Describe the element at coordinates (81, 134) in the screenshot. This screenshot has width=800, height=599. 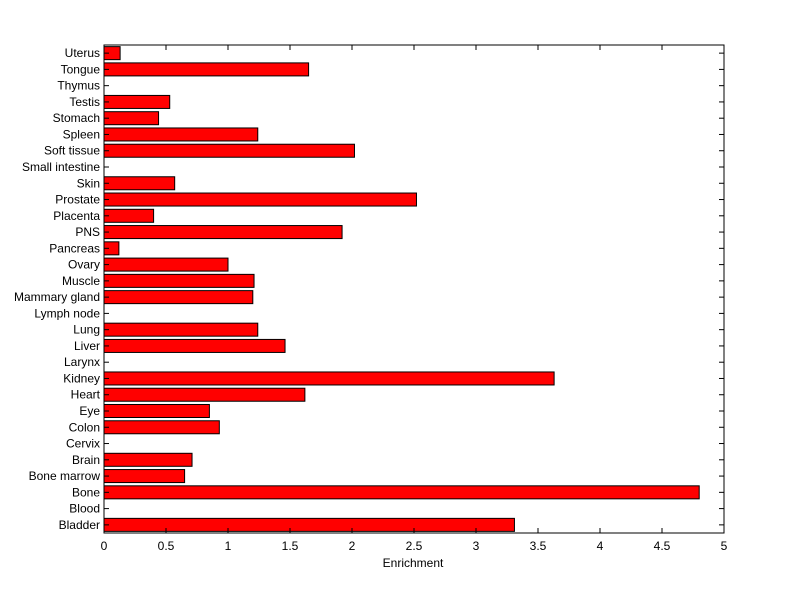
I see `y-tick-label: Spleen` at that location.